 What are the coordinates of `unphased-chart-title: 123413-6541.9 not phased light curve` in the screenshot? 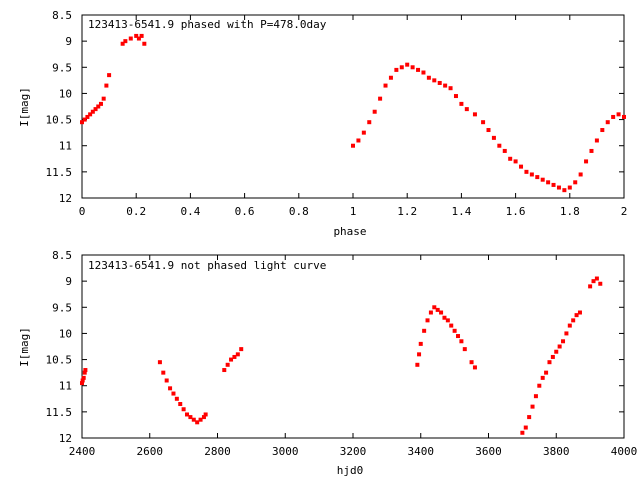 It's located at (207, 265).